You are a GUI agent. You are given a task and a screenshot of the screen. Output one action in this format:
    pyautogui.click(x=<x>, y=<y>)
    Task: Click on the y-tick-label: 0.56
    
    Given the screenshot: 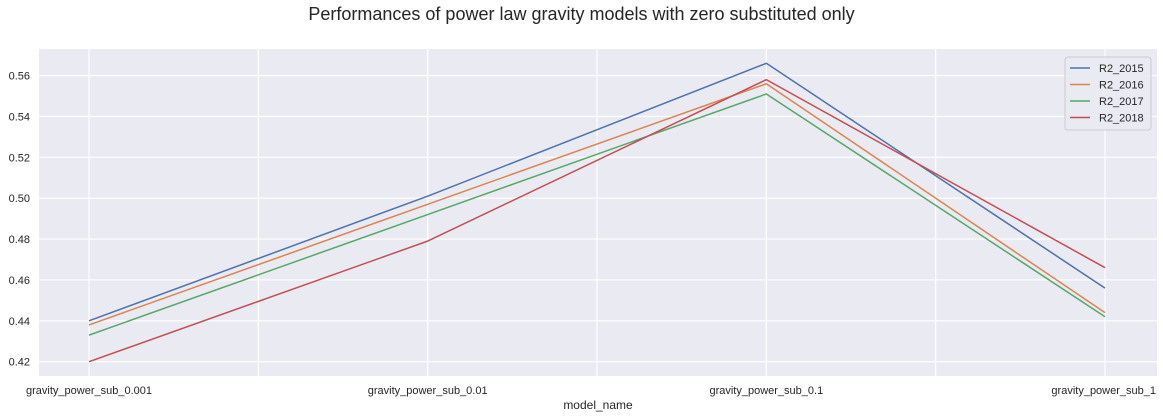 What is the action you would take?
    pyautogui.click(x=19, y=77)
    